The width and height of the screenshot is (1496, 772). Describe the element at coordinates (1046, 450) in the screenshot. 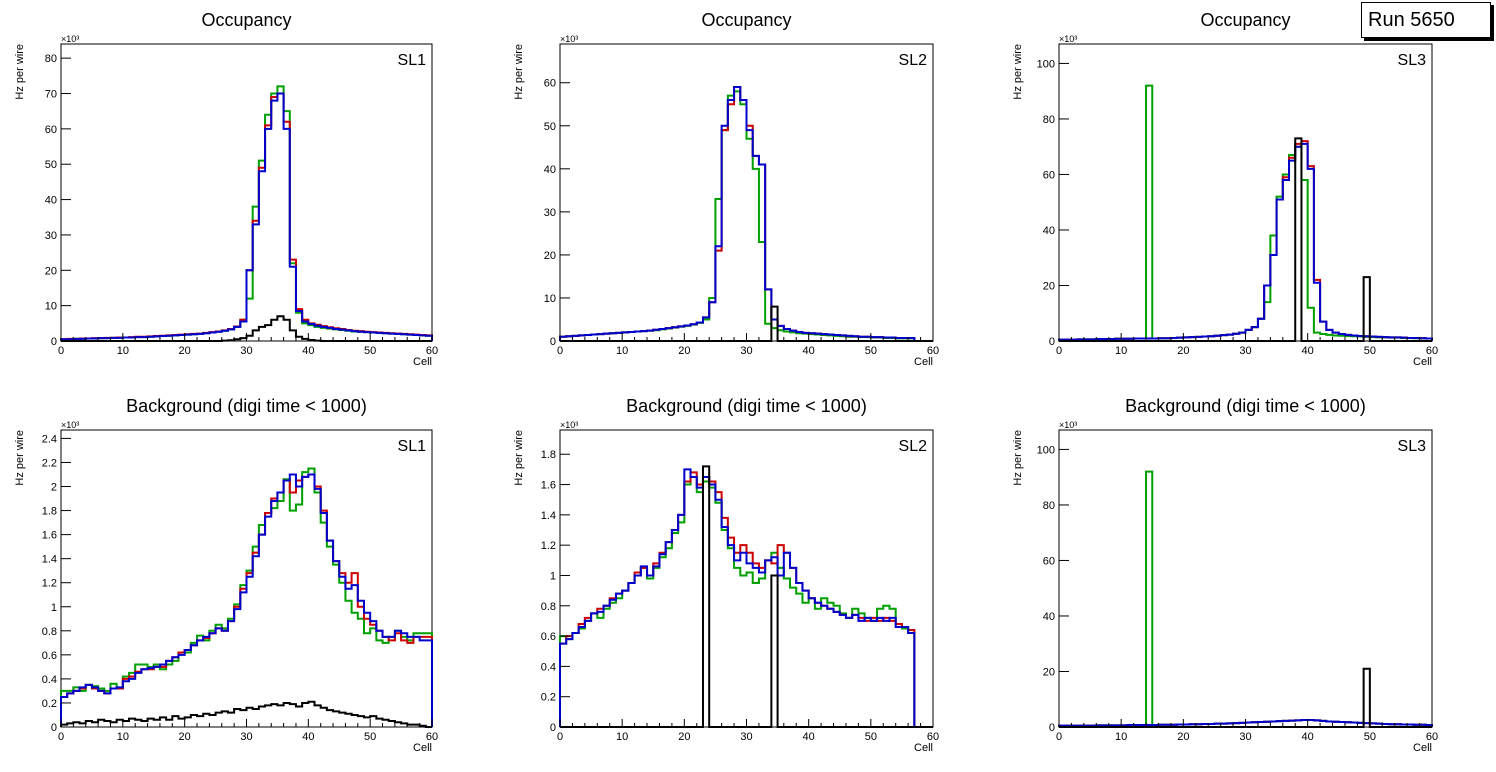

I see `y-tick-label: 100` at that location.